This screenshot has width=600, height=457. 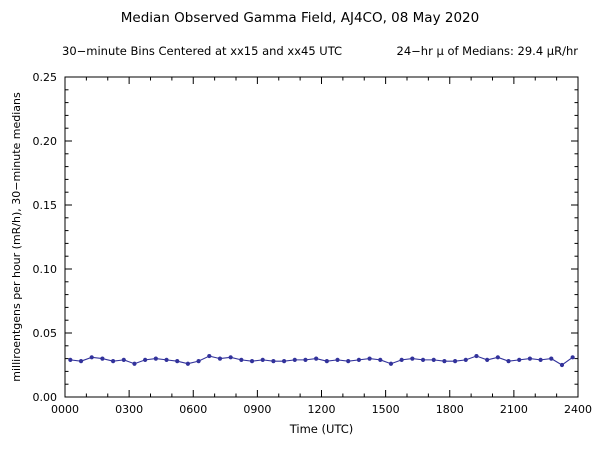 I want to click on x-tick-label: 2400, so click(x=578, y=409).